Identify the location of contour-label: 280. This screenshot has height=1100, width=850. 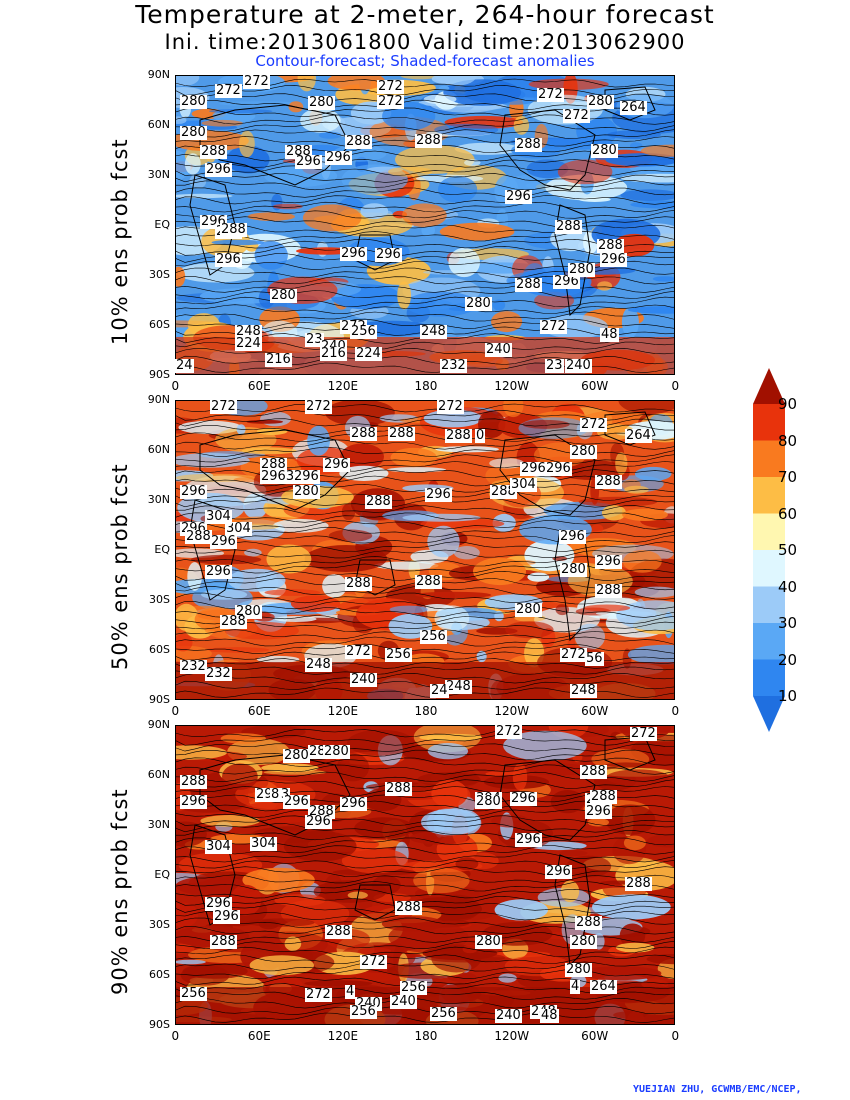
(573, 569).